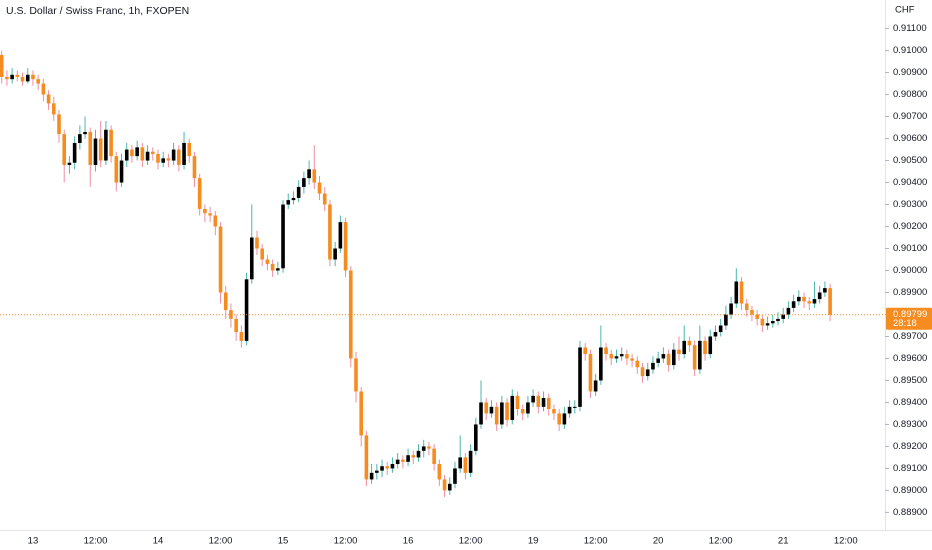 This screenshot has width=932, height=550. What do you see at coordinates (910, 204) in the screenshot?
I see `y-tick-label: 0.90300` at bounding box center [910, 204].